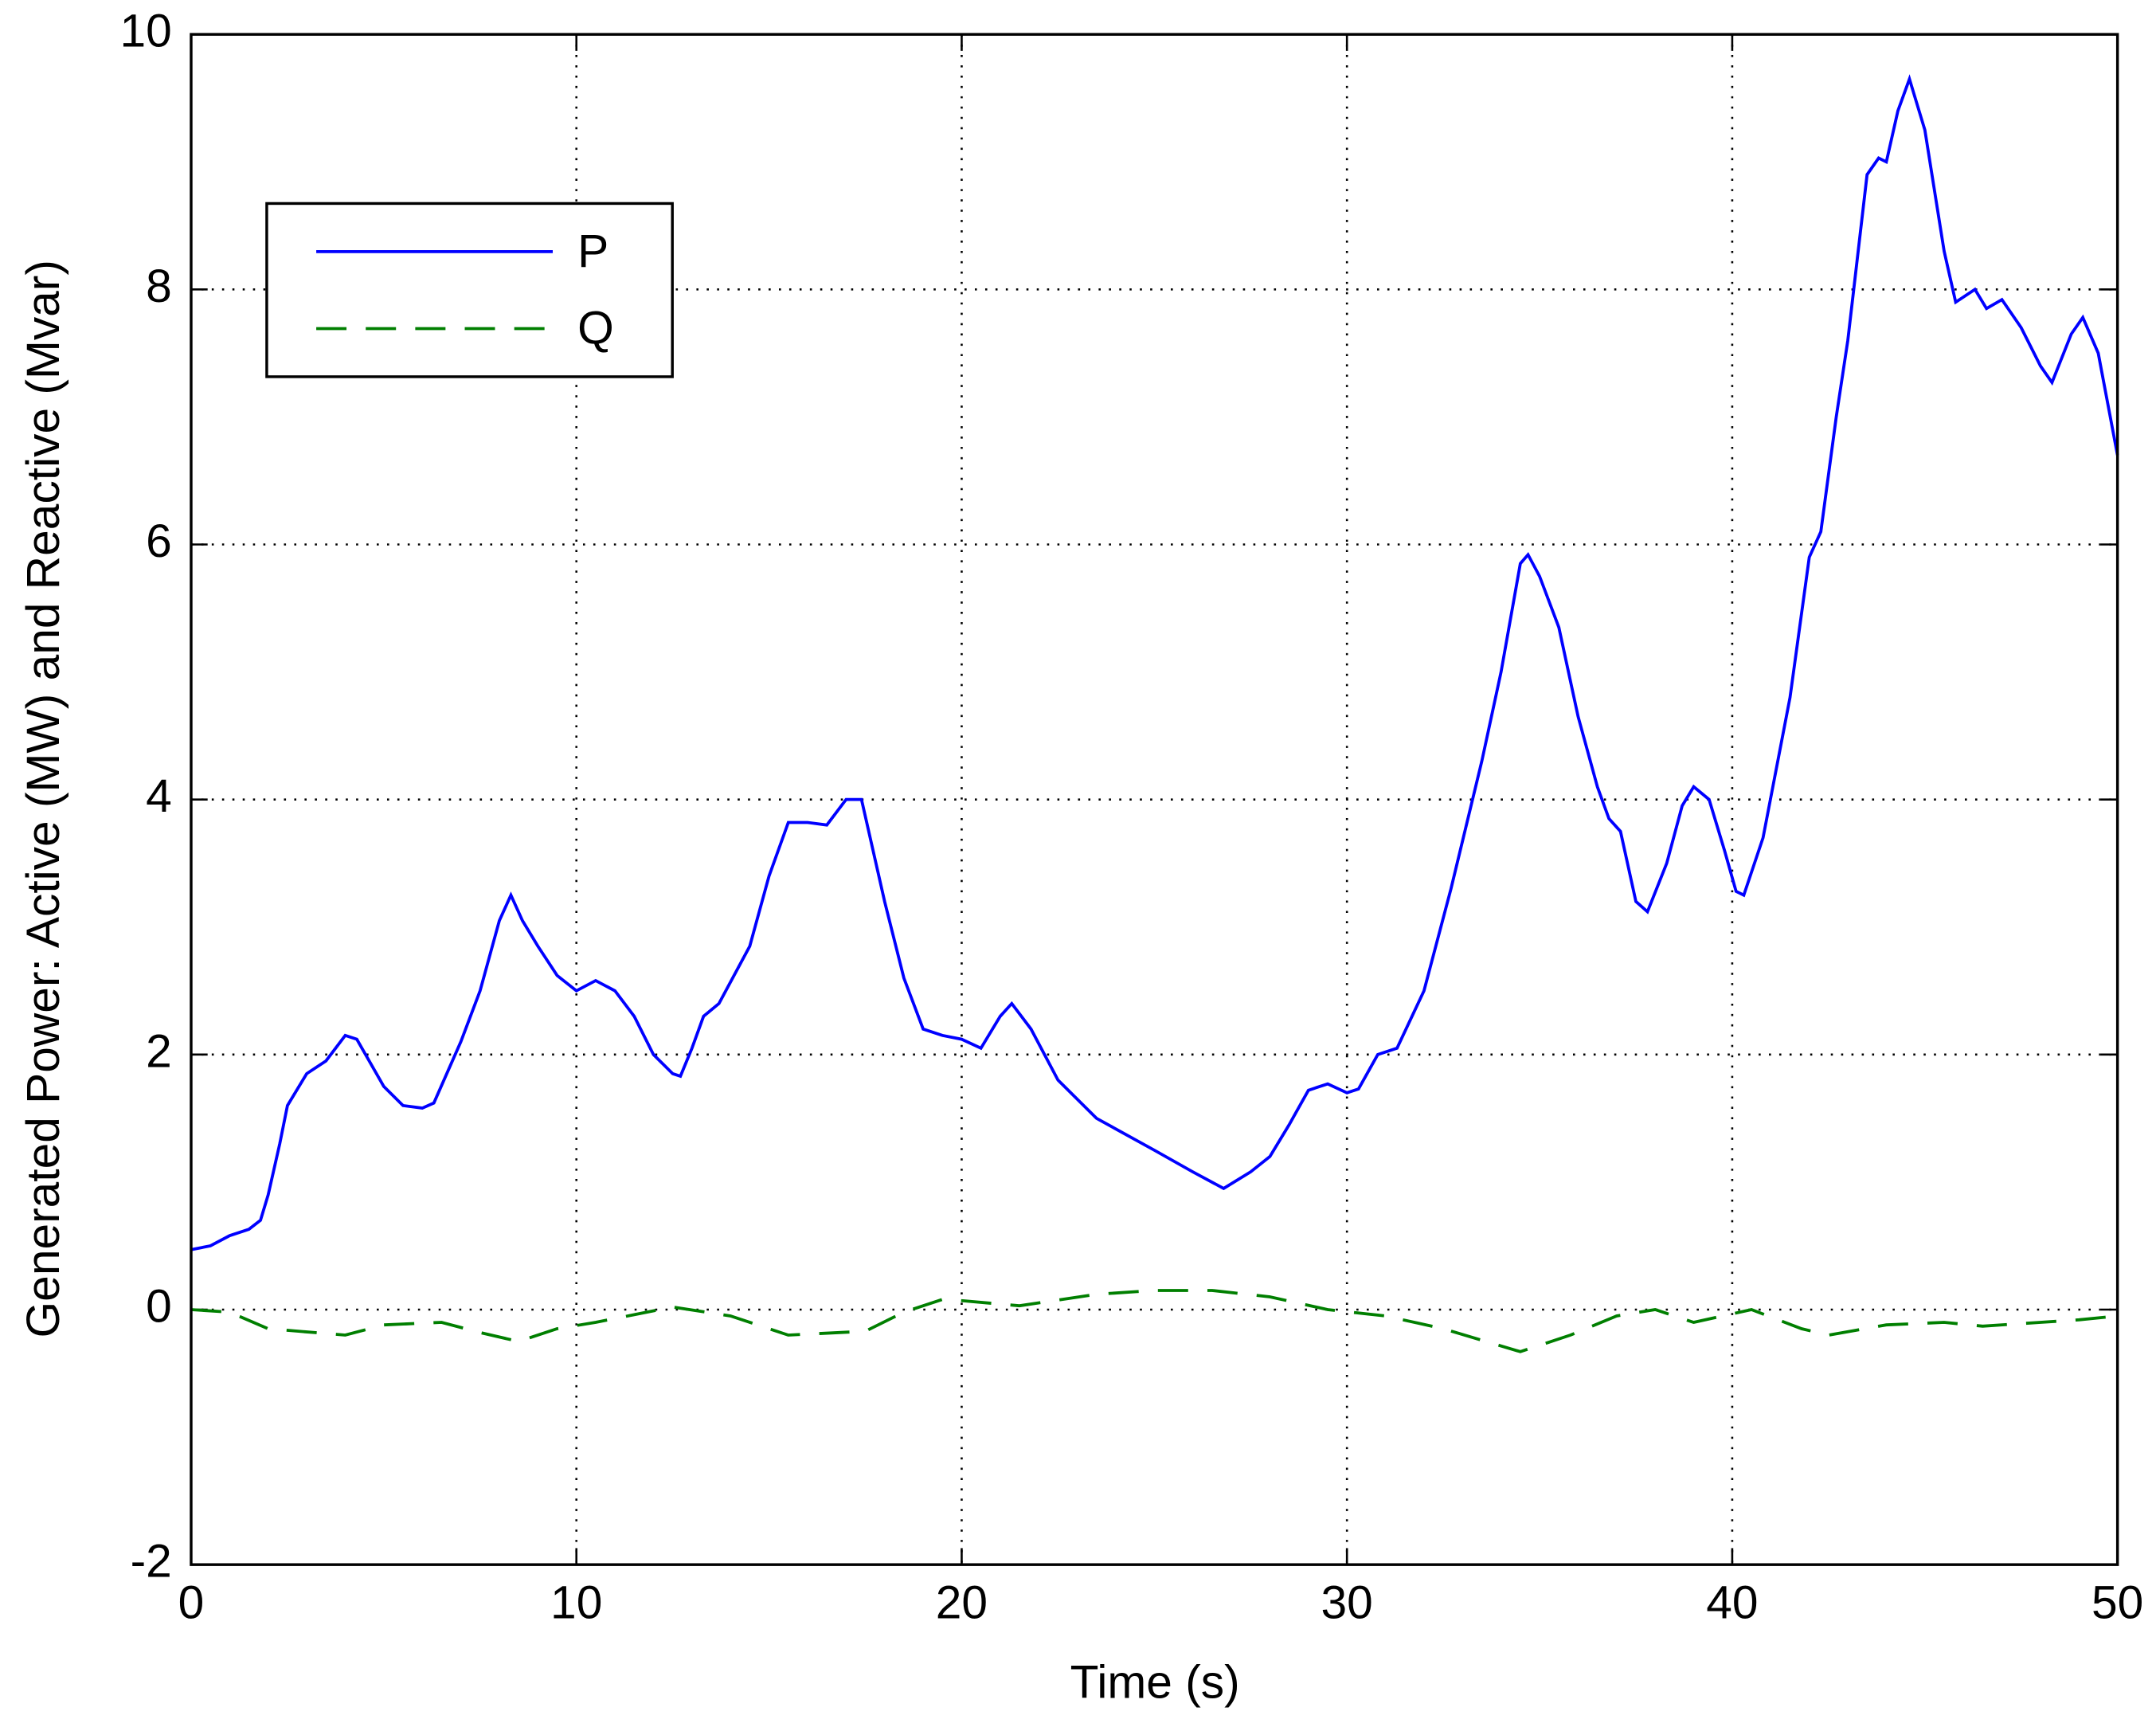 The width and height of the screenshot is (2156, 1731). What do you see at coordinates (1154, 1321) in the screenshot?
I see `data-line` at bounding box center [1154, 1321].